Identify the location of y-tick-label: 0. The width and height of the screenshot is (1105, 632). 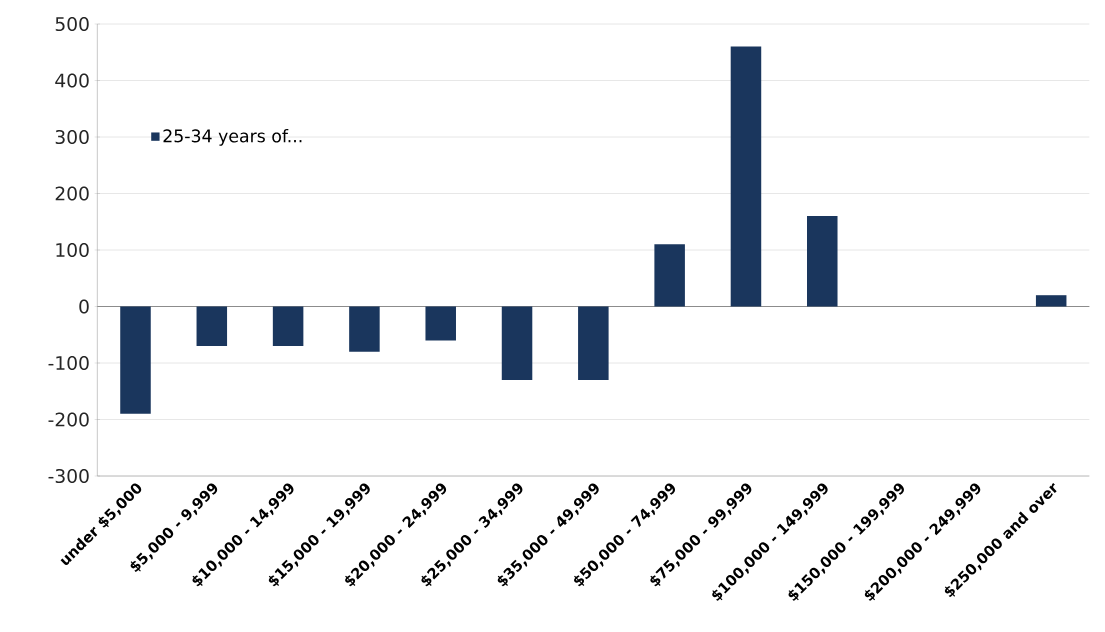
(84, 306).